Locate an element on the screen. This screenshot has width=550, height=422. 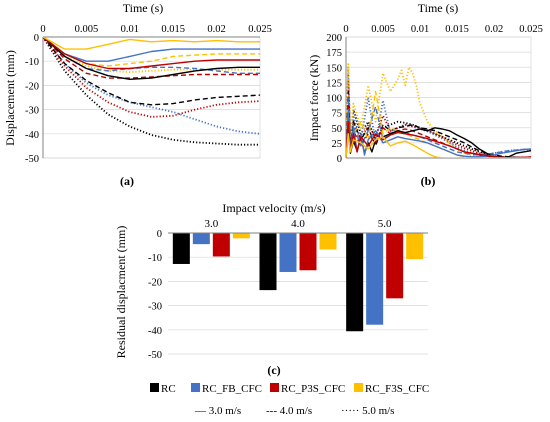
y-tick-label: 200 is located at coordinates (334, 38).